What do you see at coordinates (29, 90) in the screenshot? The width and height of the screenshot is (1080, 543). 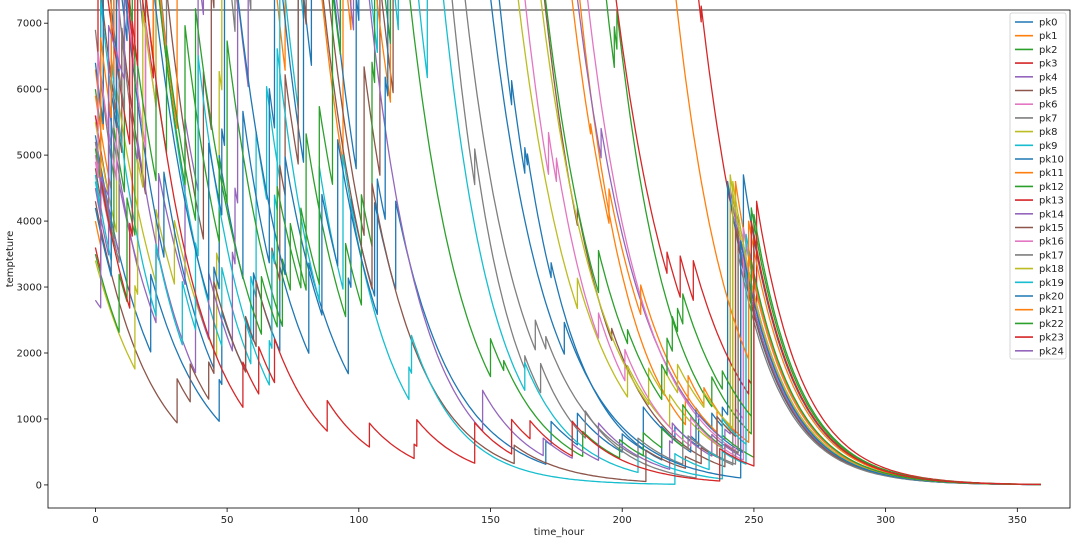 I see `y-tick-label: 6000` at bounding box center [29, 90].